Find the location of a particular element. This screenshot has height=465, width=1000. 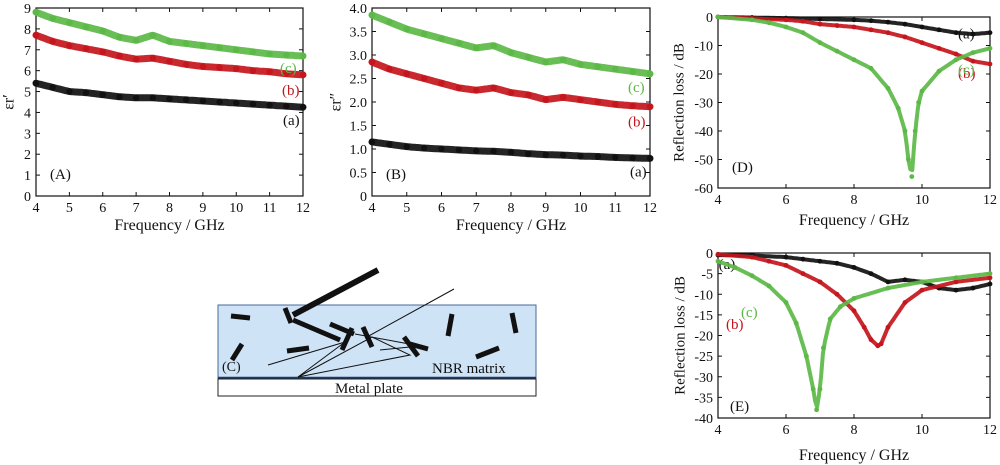

scattering-paths is located at coordinates (344, 355).